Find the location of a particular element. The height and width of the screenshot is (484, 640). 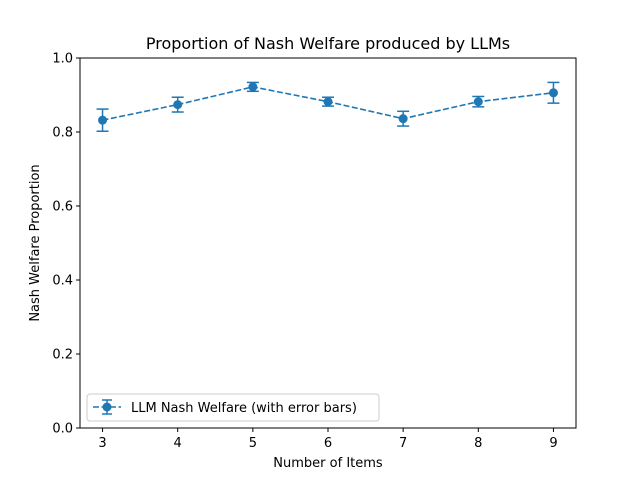

legend-point is located at coordinates (107, 407).